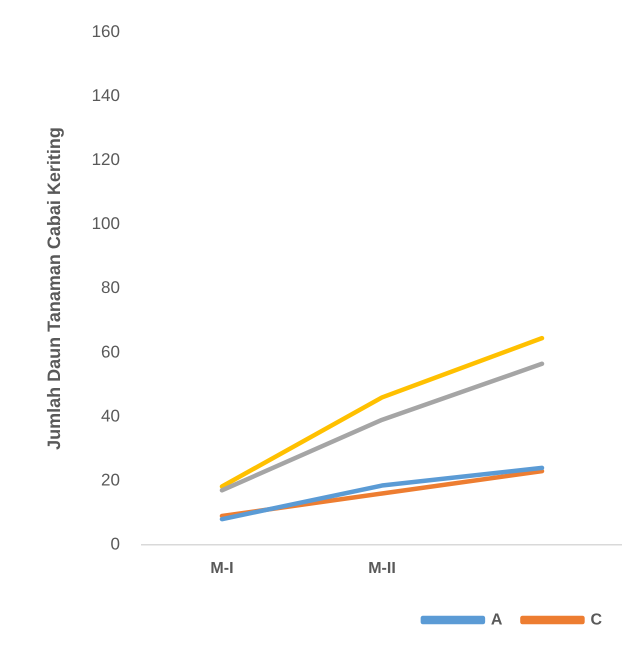 The image size is (622, 648). What do you see at coordinates (110, 416) in the screenshot?
I see `y-tick-label: 40` at bounding box center [110, 416].